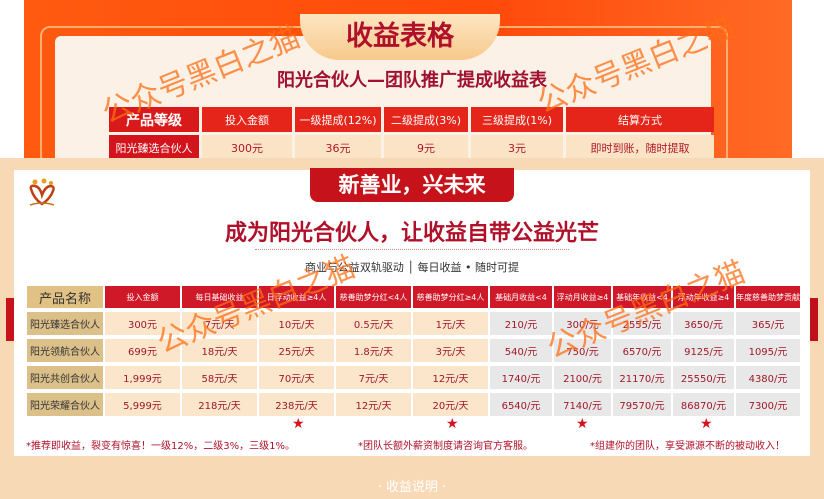 This screenshot has height=499, width=824. I want to click on cell: 300/元, so click(582, 323).